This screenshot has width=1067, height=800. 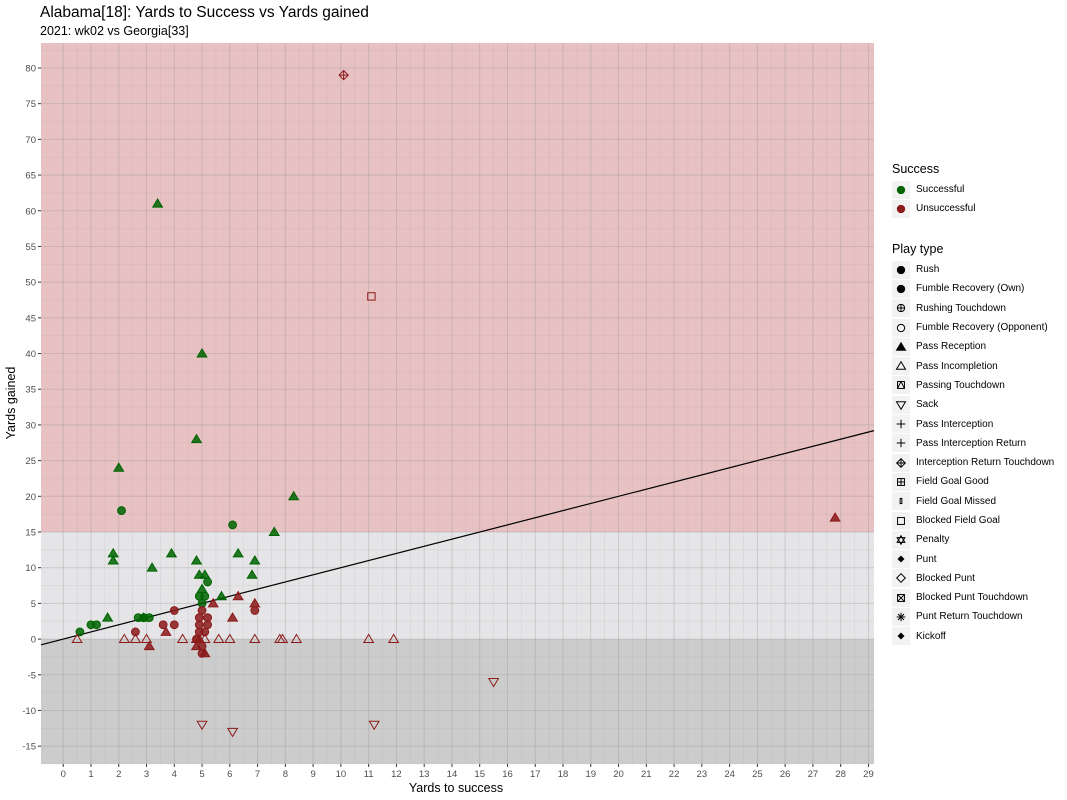 I want to click on y-tick-label: -10, so click(x=29, y=711).